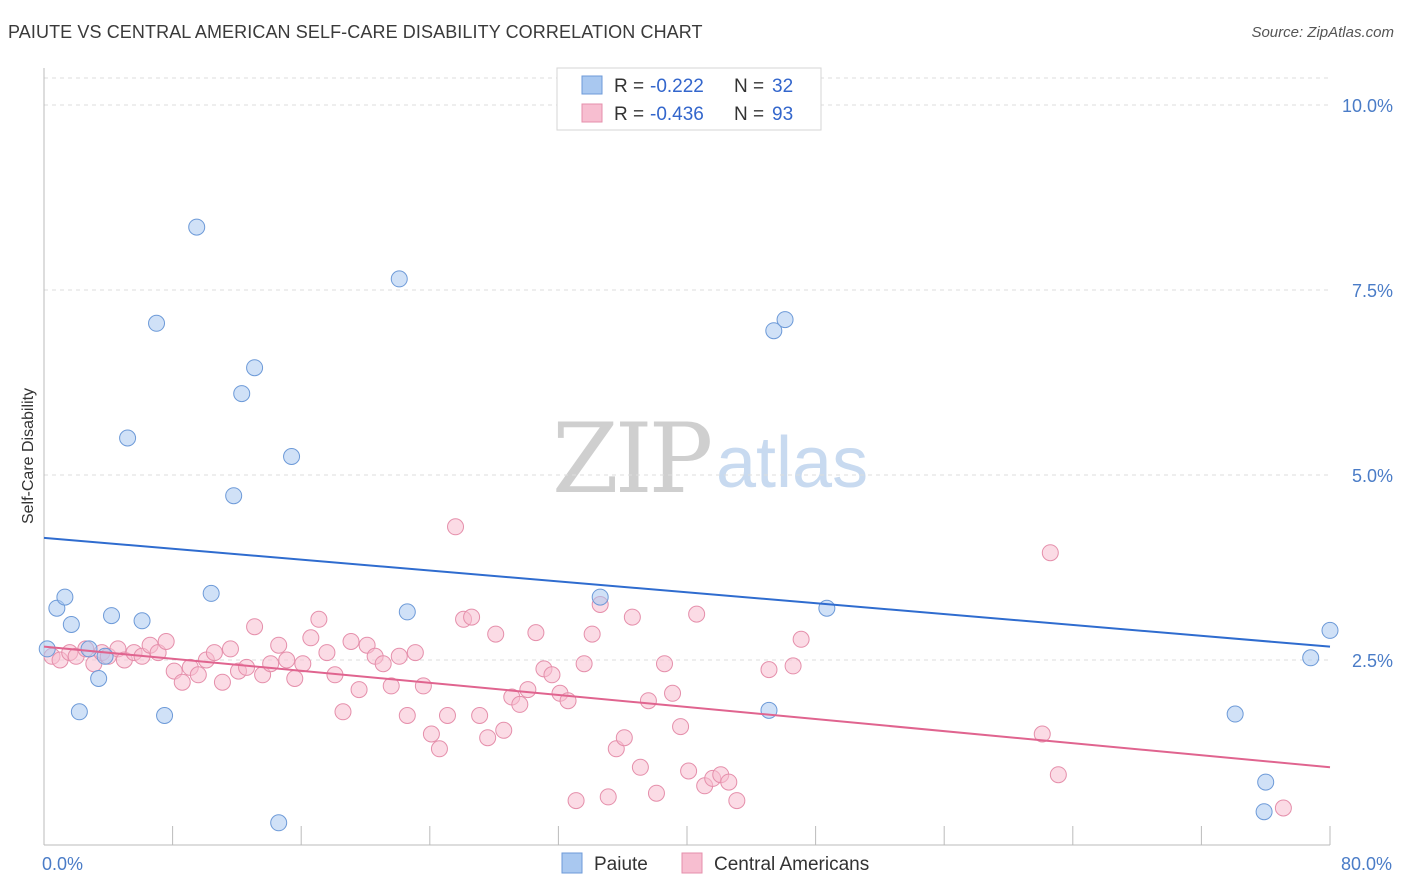 This screenshot has width=1406, height=892. I want to click on bottom-legend-label-paiute: Paiute, so click(621, 864).